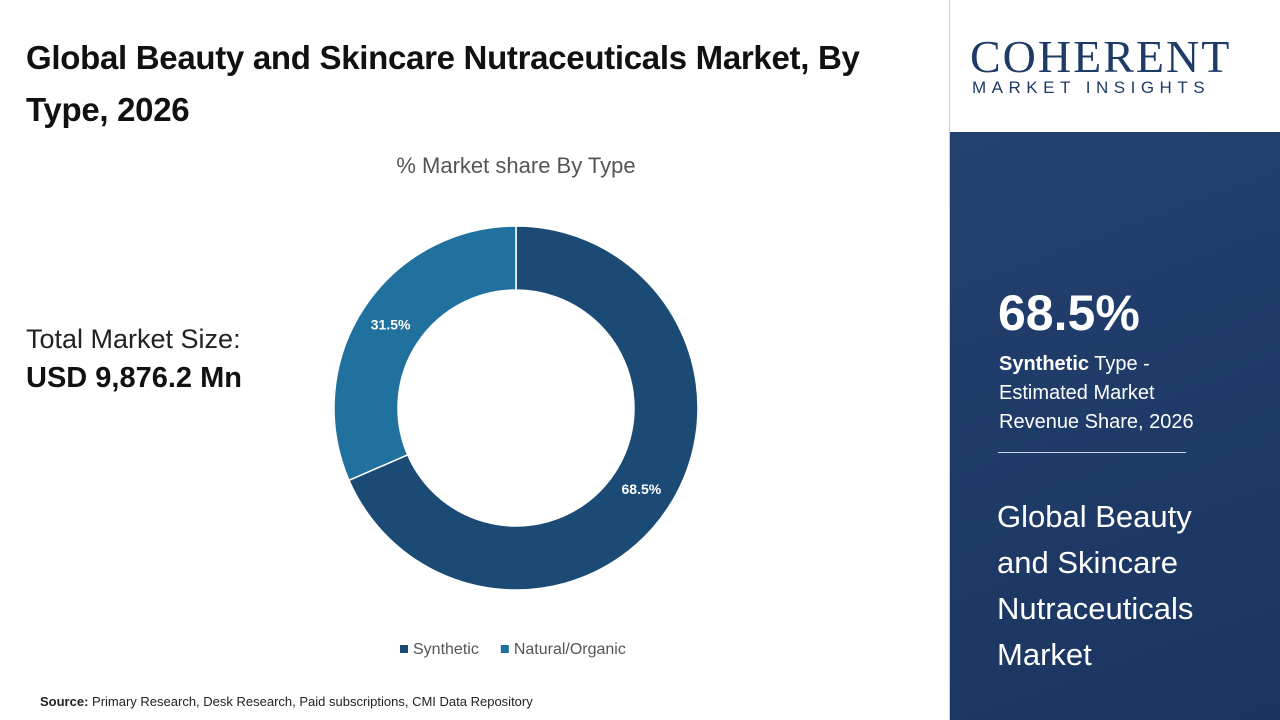  I want to click on logo-tagline: MARKET INSIGHTS, so click(1091, 87).